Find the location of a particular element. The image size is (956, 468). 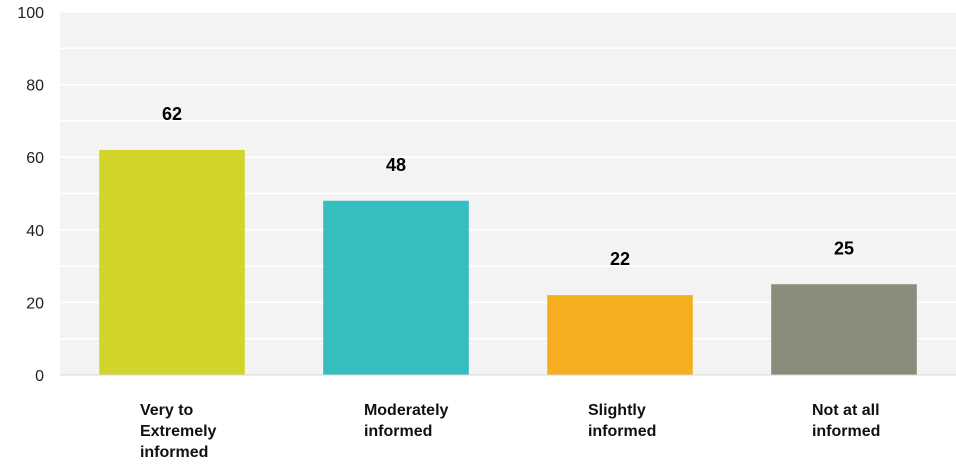

y-tick-label: 20 is located at coordinates (35, 303).